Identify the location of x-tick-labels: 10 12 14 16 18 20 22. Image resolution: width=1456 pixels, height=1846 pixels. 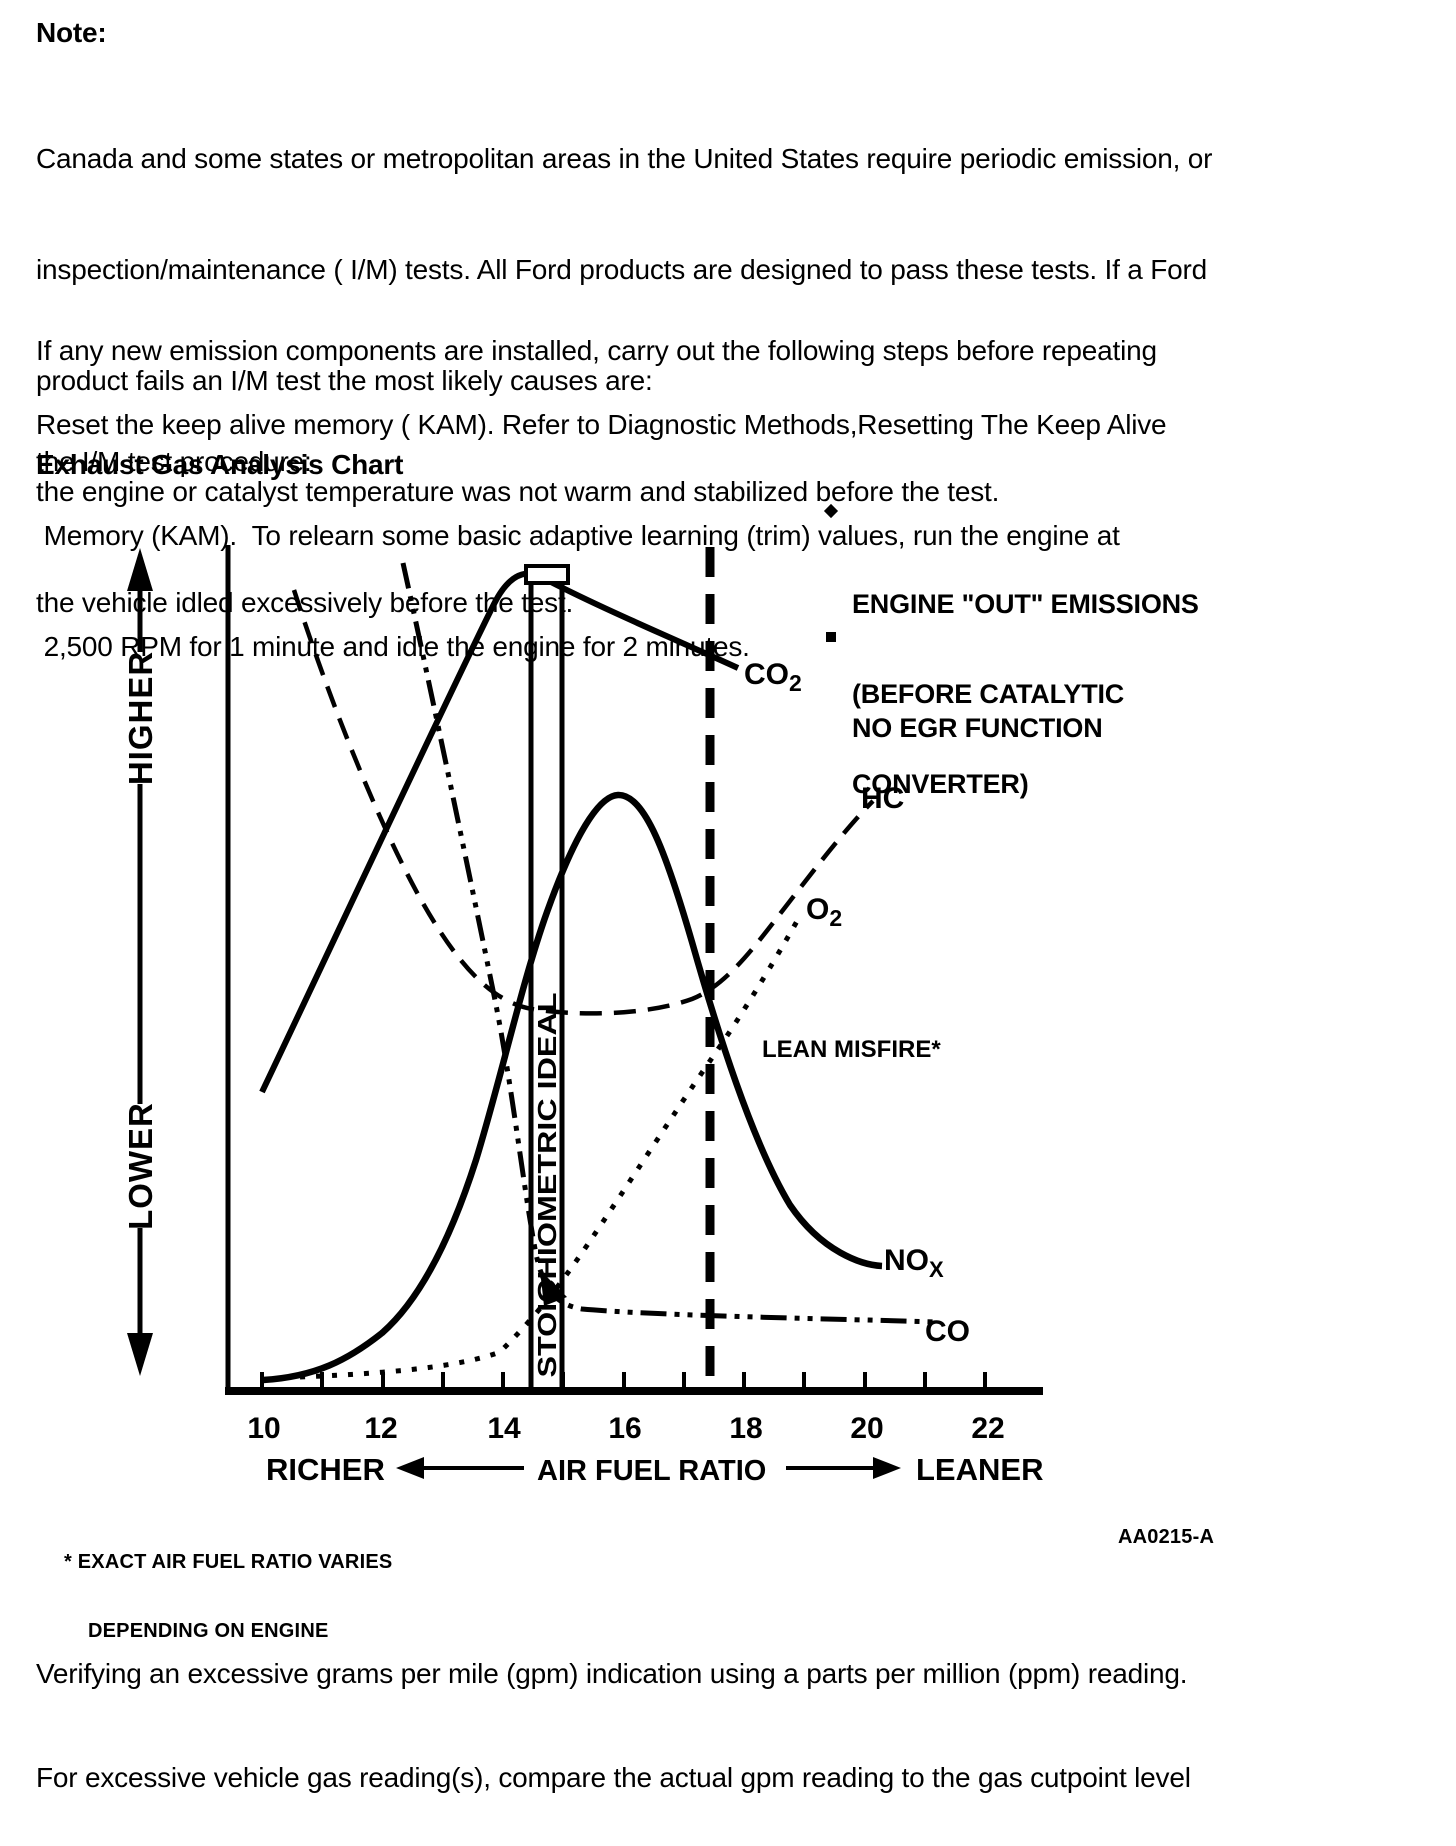
(625, 1428).